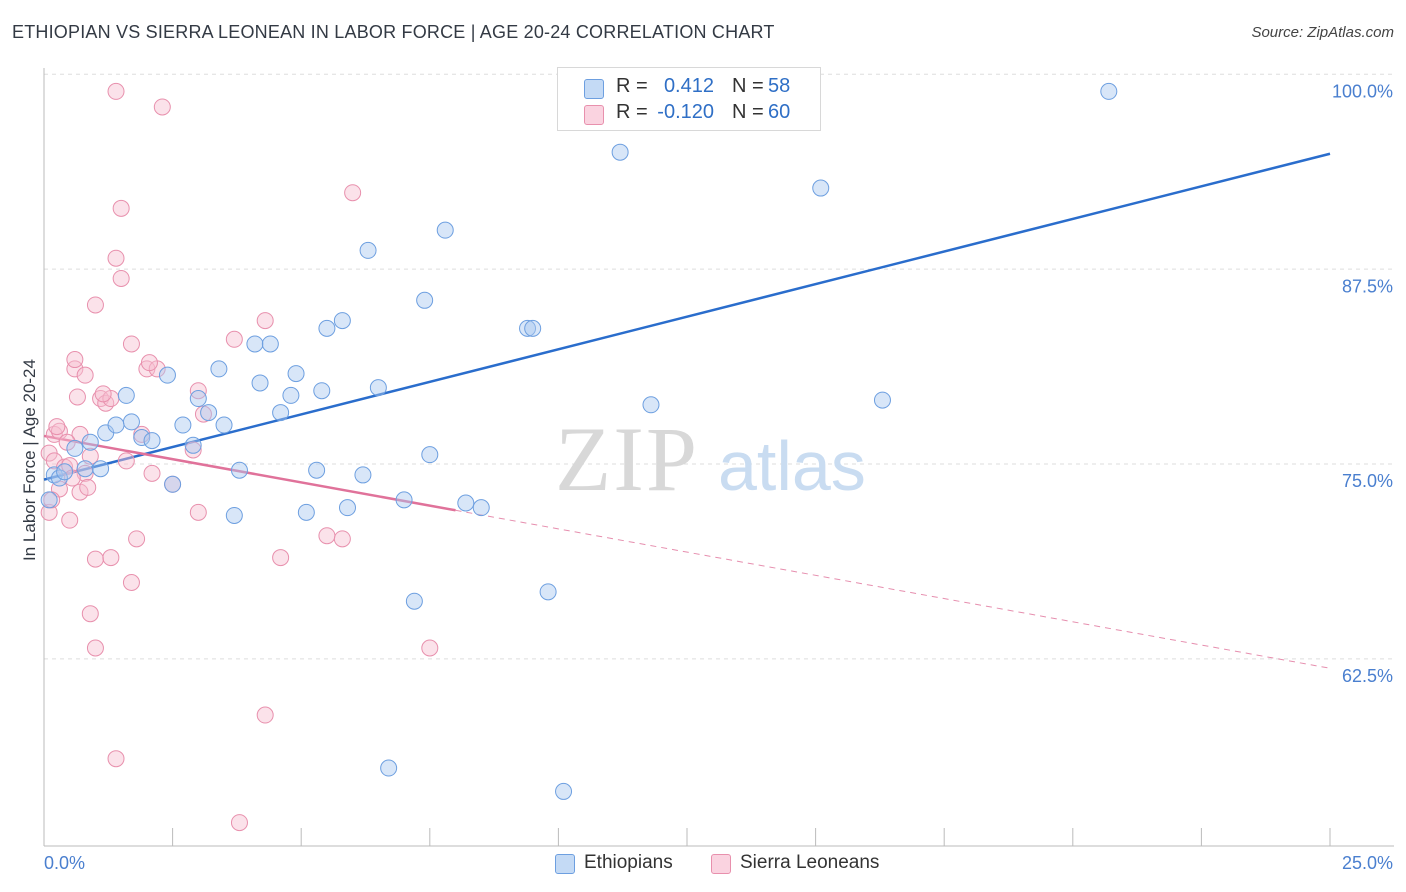  I want to click on legend-r-value: -0.120, so click(685, 112).